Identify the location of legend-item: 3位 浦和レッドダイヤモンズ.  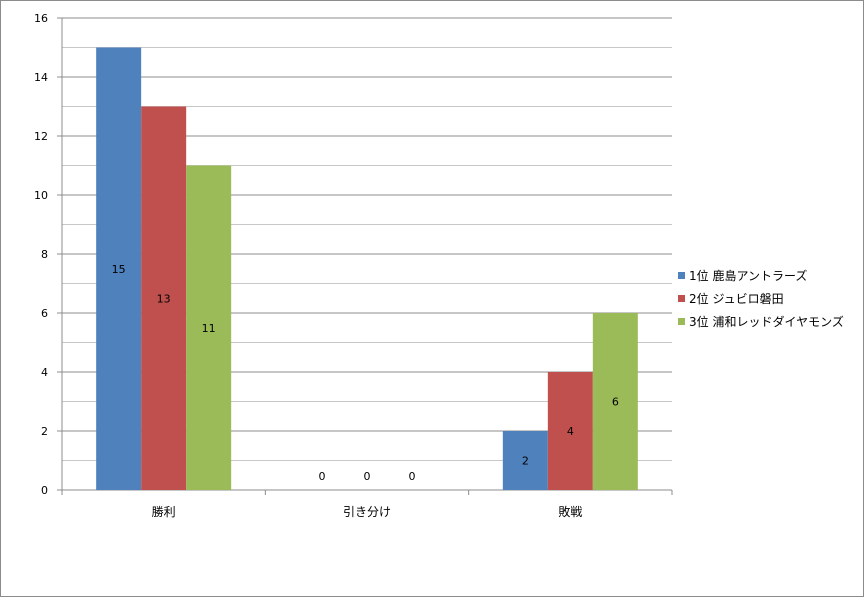
(761, 321).